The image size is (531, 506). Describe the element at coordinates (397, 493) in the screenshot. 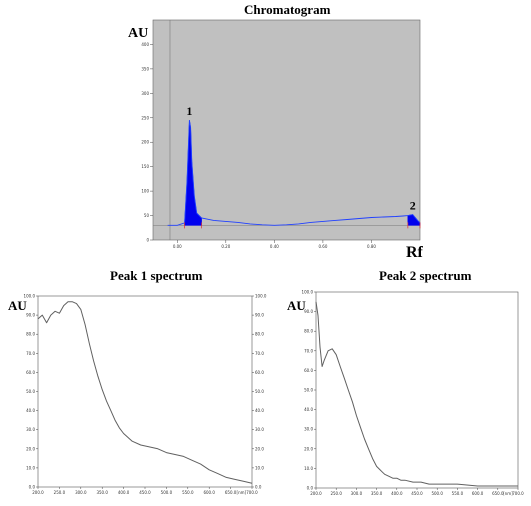

I see `peak2-spectrum-x-tick-label: 400.0` at that location.